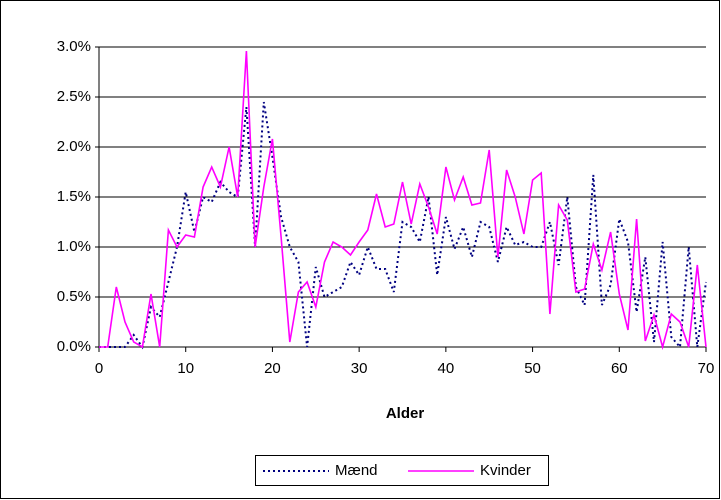  Describe the element at coordinates (619, 368) in the screenshot. I see `x-tick-label: 60` at that location.